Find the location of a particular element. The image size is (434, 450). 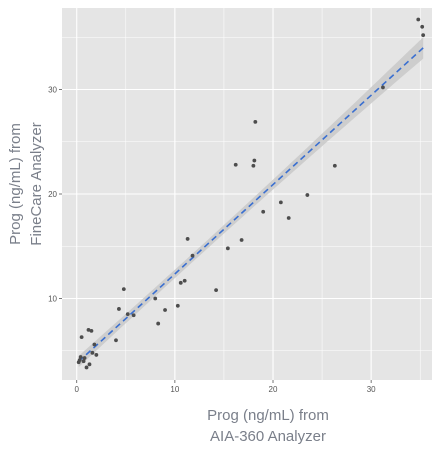

x-axis-title-line-2: AIA-360 Analyzer is located at coordinates (268, 436).